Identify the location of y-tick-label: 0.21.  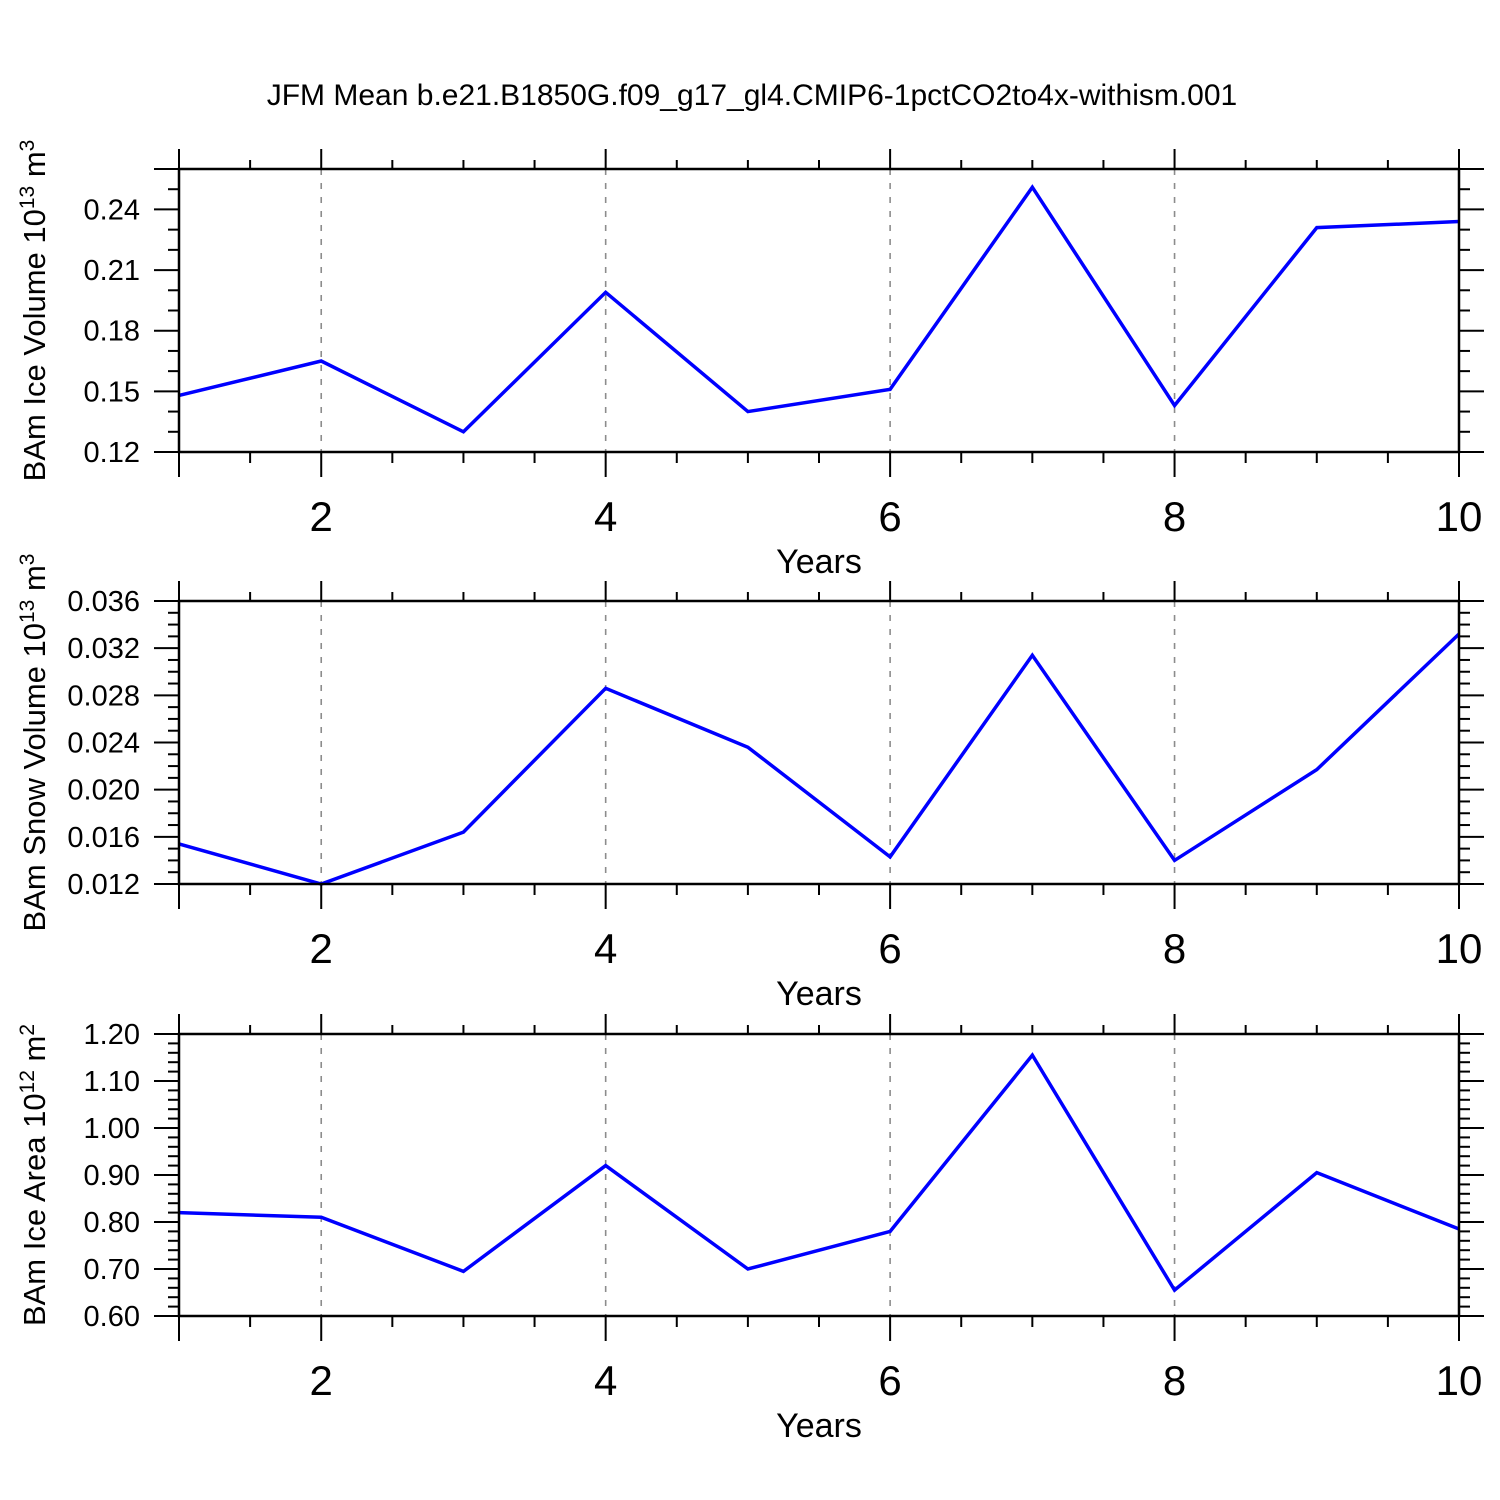
(112, 271).